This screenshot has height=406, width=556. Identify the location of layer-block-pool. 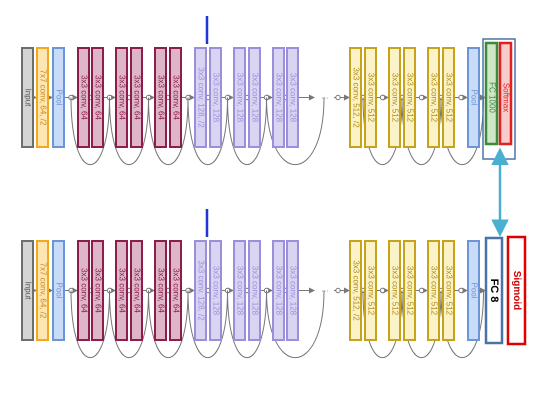
(58, 97).